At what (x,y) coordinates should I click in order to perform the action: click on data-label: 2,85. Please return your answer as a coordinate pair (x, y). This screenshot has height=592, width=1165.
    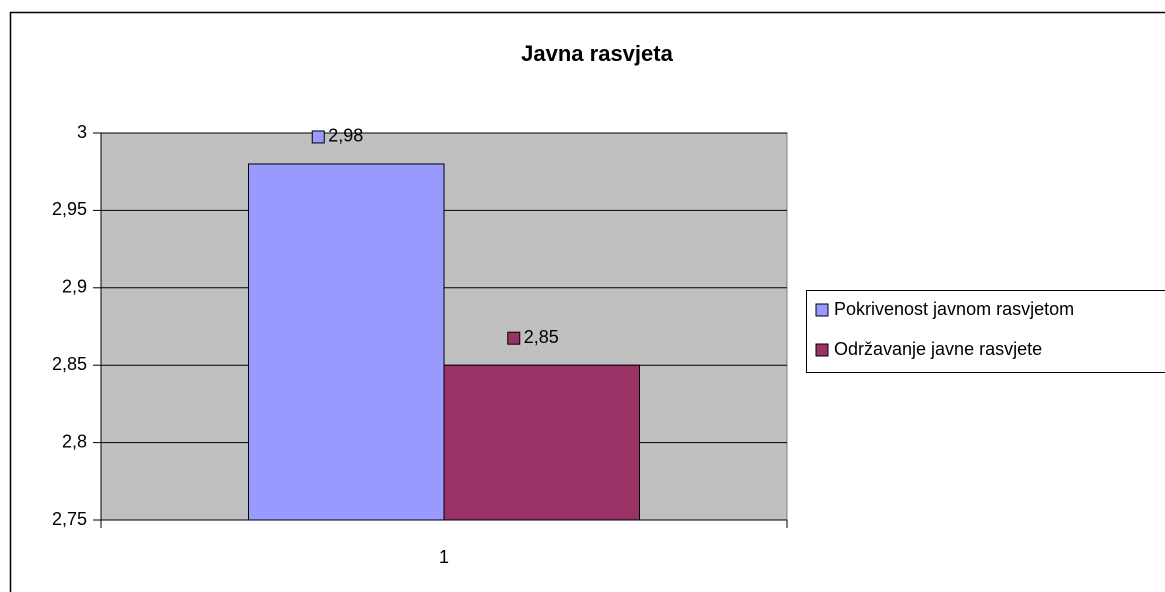
    Looking at the image, I should click on (541, 337).